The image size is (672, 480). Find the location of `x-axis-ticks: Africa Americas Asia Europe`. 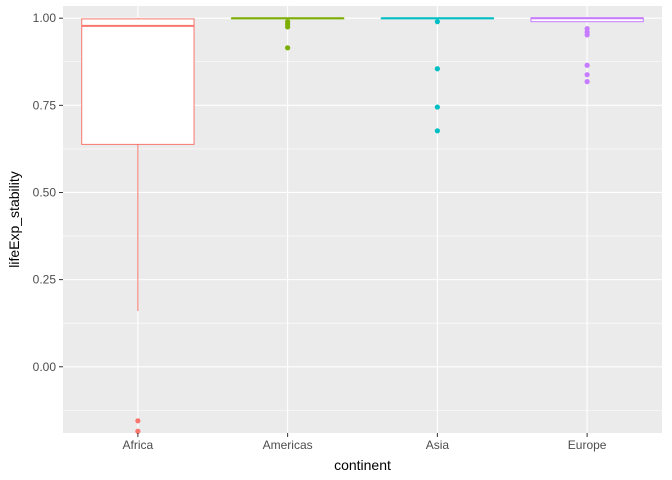

x-axis-ticks: Africa Americas Asia Europe is located at coordinates (365, 442).